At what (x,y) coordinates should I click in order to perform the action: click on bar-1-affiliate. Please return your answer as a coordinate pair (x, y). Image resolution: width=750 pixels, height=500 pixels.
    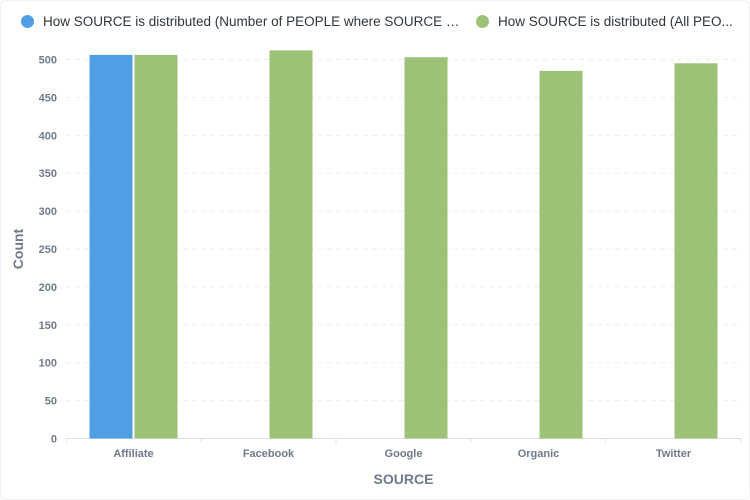
    Looking at the image, I should click on (111, 246).